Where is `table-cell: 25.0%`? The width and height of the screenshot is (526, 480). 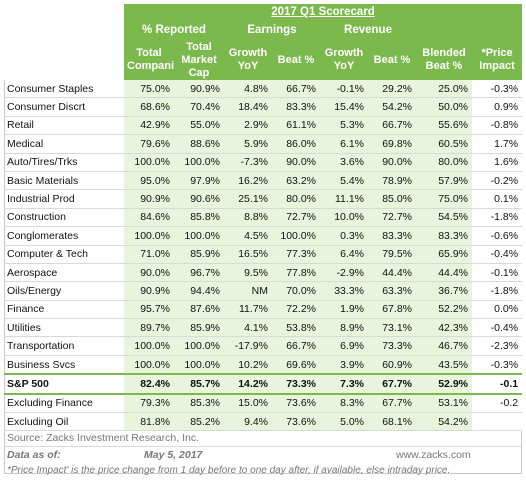 table-cell: 25.0% is located at coordinates (444, 89).